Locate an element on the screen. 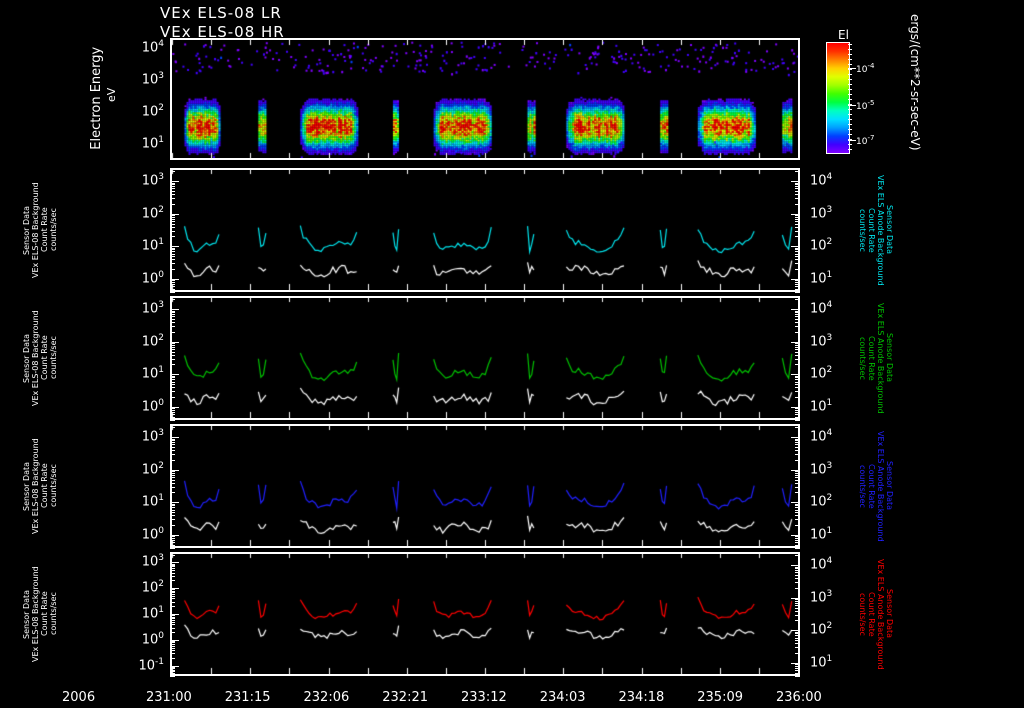 This screenshot has width=1024, height=708. panel-anode-06-y-tick-left-1: 102 is located at coordinates (152, 468).